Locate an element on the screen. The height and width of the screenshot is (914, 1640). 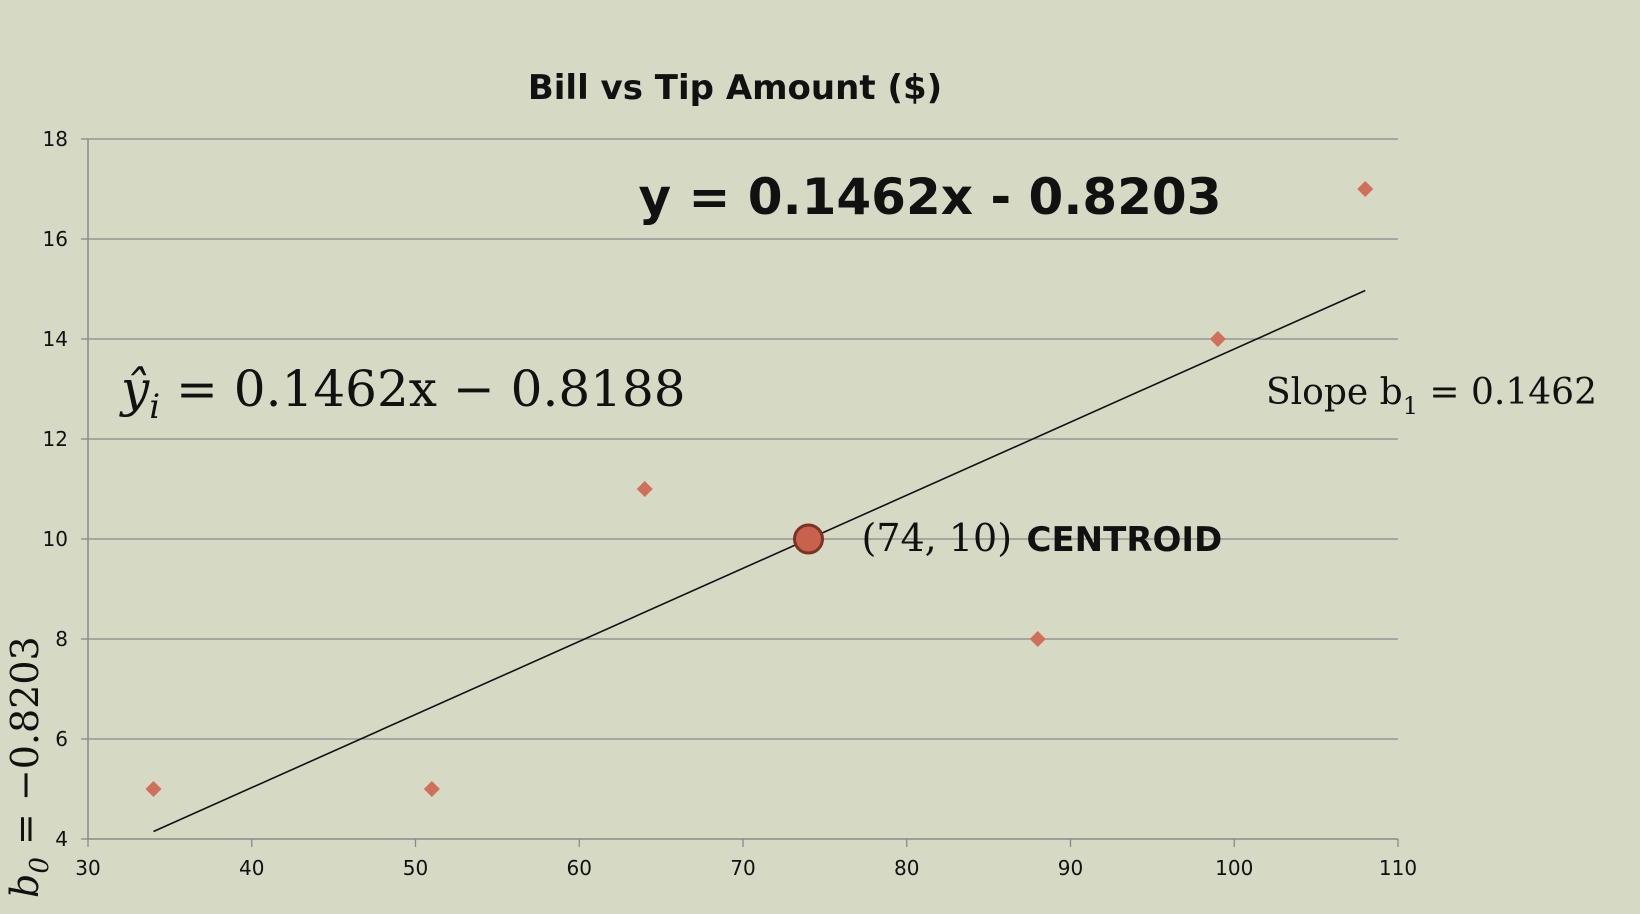
x-tick-label-80: 80 is located at coordinates (906, 868).